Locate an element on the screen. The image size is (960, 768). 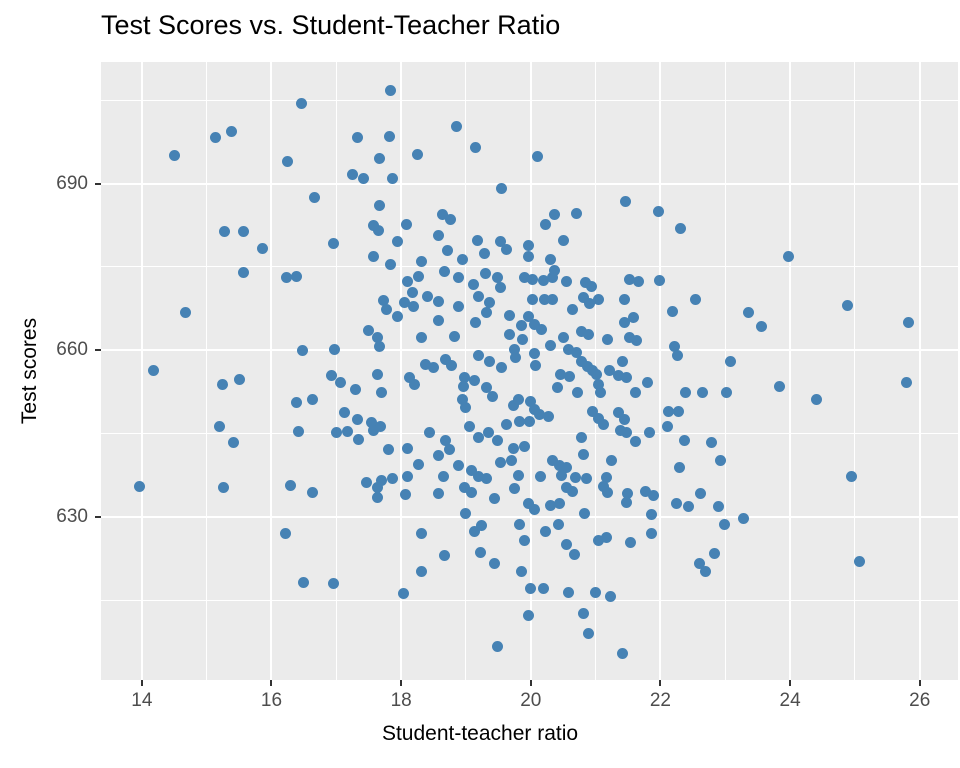
y-minor-gridline is located at coordinates (529, 600).